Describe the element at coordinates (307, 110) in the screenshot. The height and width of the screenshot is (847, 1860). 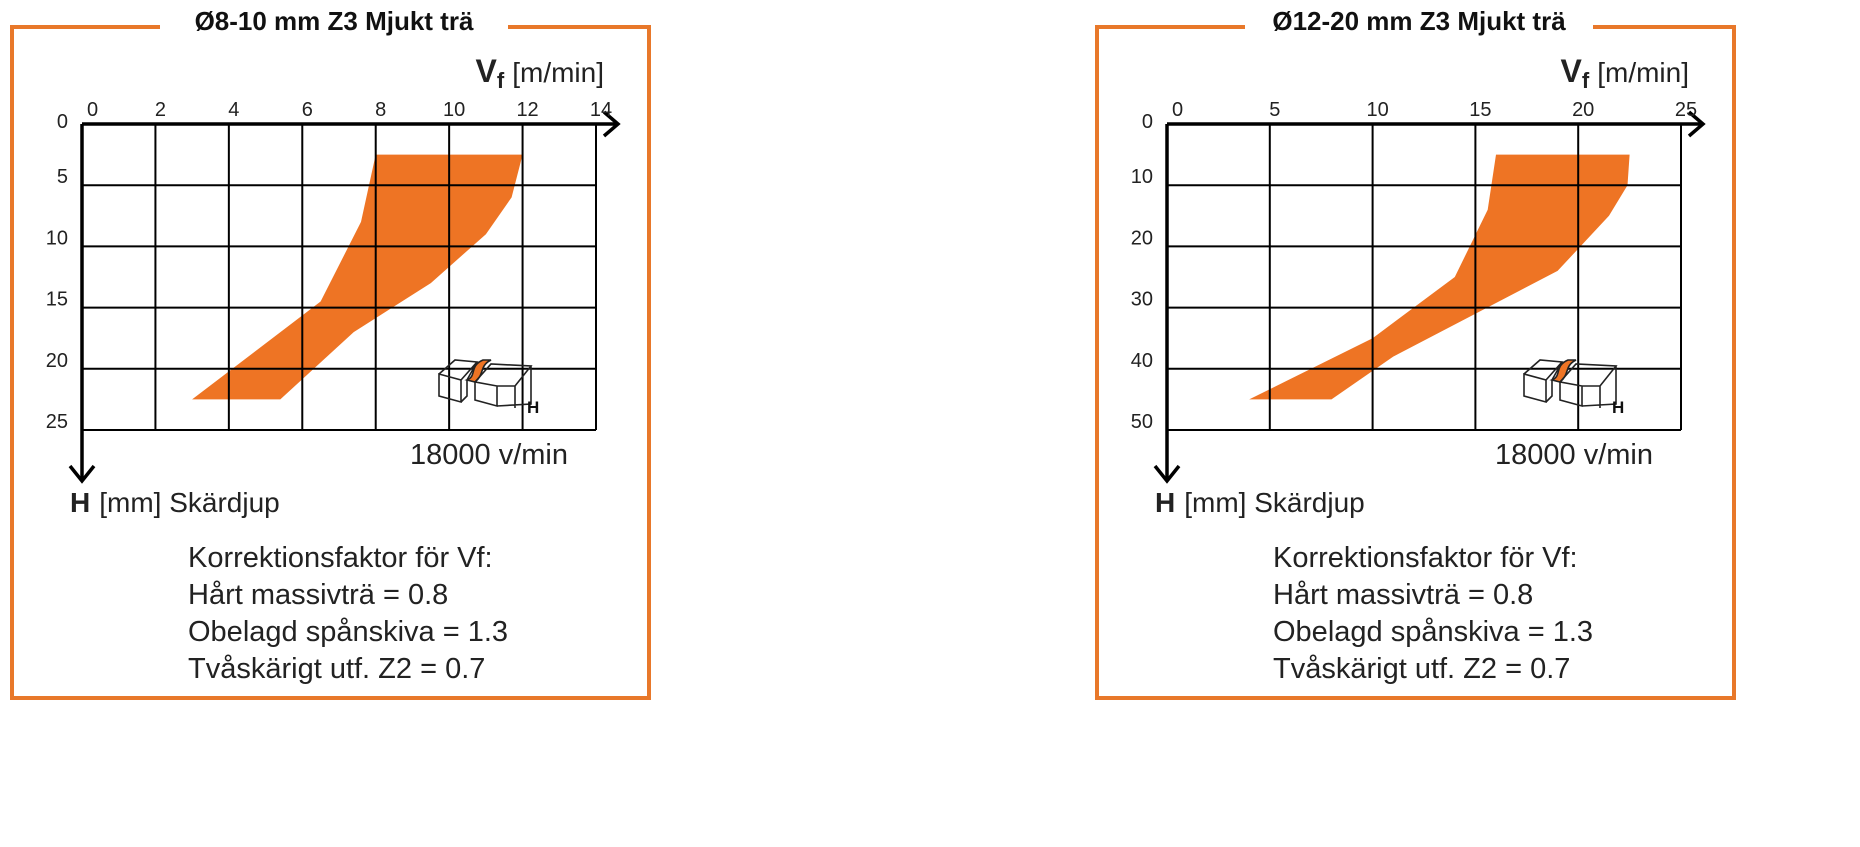
I see `x-tick-label: 6` at that location.